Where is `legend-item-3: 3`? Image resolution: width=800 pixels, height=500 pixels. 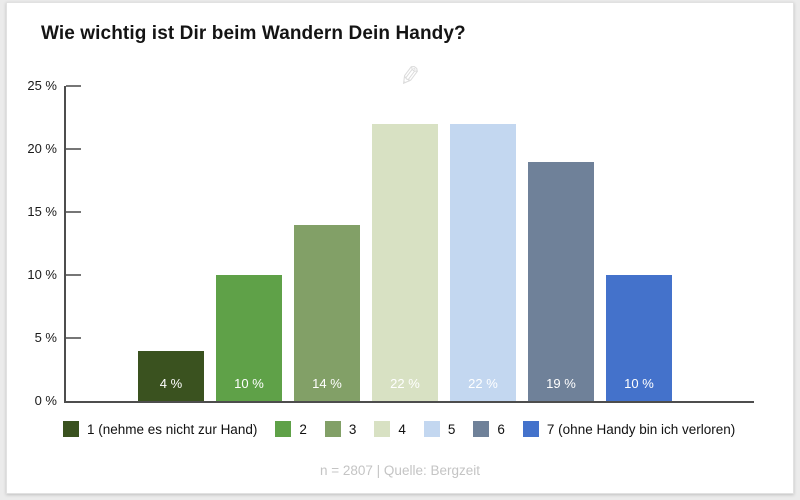 legend-item-3: 3 is located at coordinates (340, 429).